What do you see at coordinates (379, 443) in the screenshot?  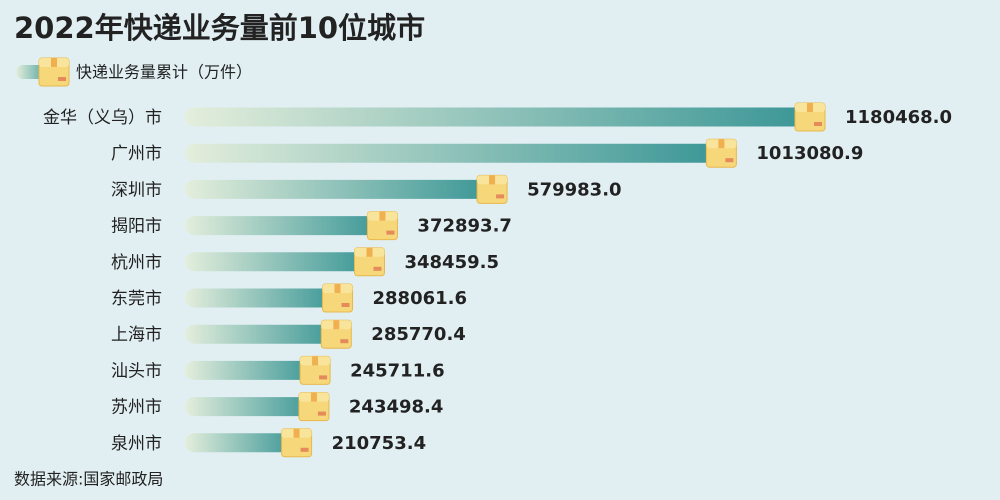 I see `value-label: 210753.4` at bounding box center [379, 443].